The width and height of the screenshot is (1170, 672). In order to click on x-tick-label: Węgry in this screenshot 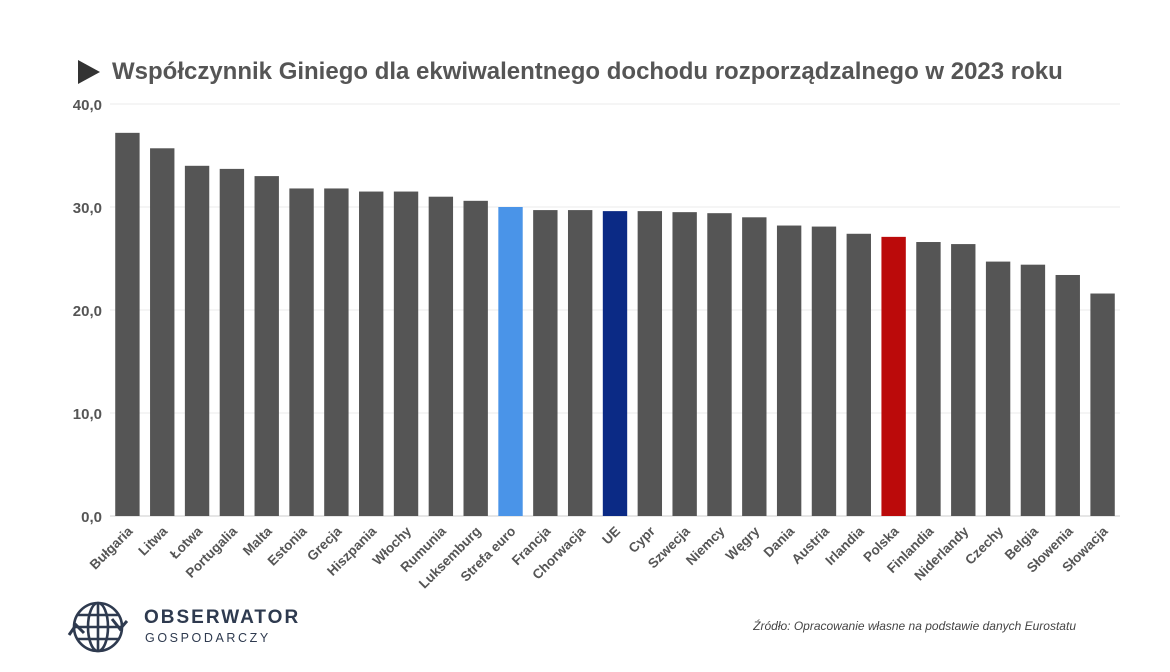, I will do `click(743, 543)`.